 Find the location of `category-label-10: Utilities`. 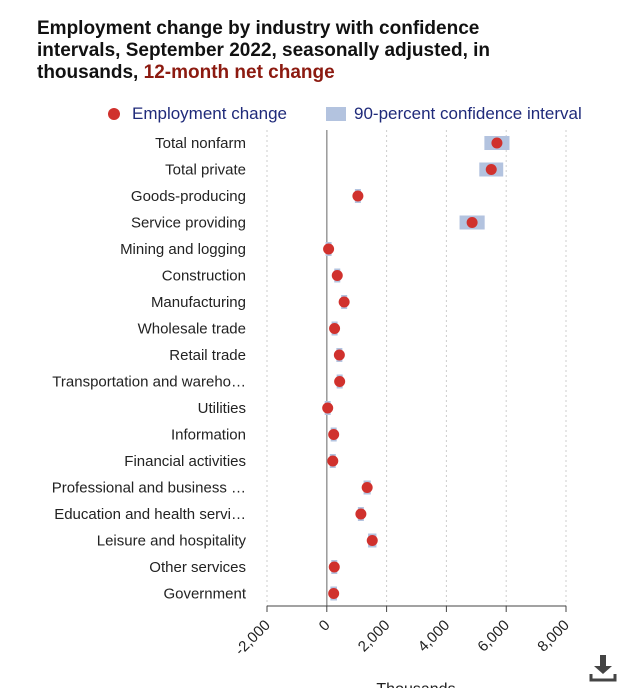

category-label-10: Utilities is located at coordinates (222, 408).